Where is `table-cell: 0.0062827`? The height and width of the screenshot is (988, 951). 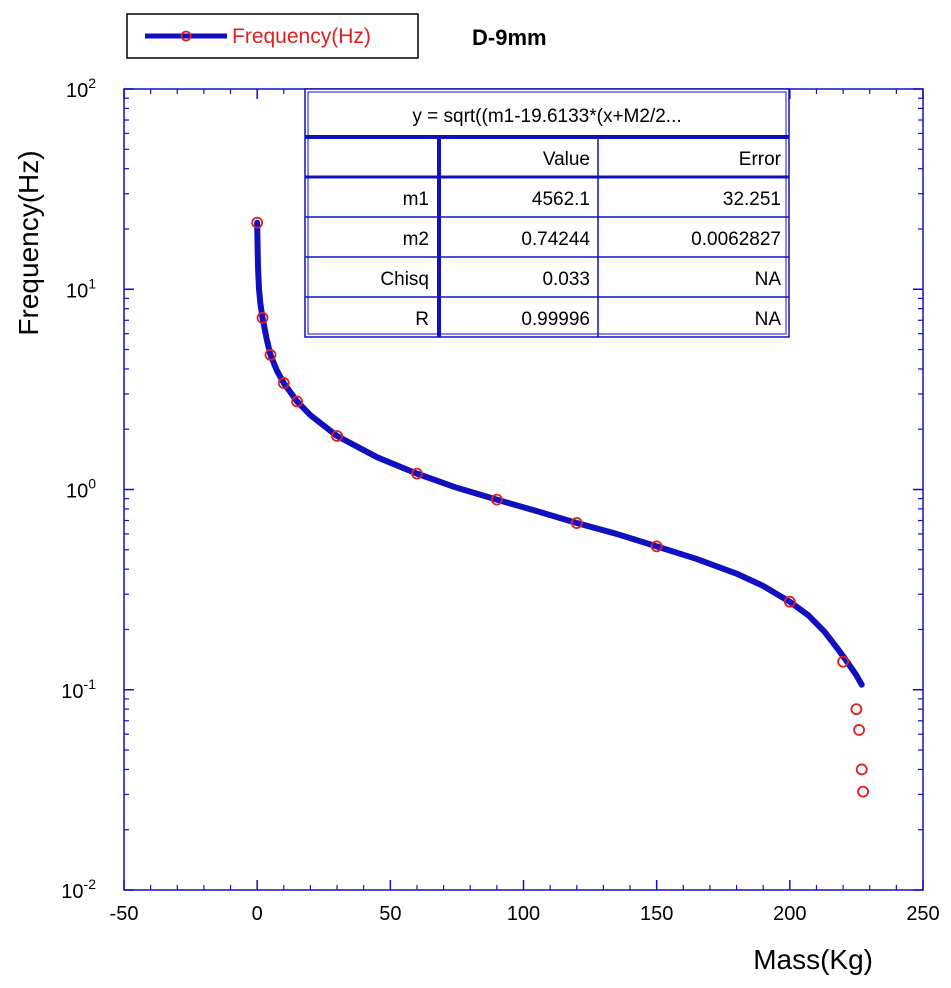
table-cell: 0.0062827 is located at coordinates (736, 239).